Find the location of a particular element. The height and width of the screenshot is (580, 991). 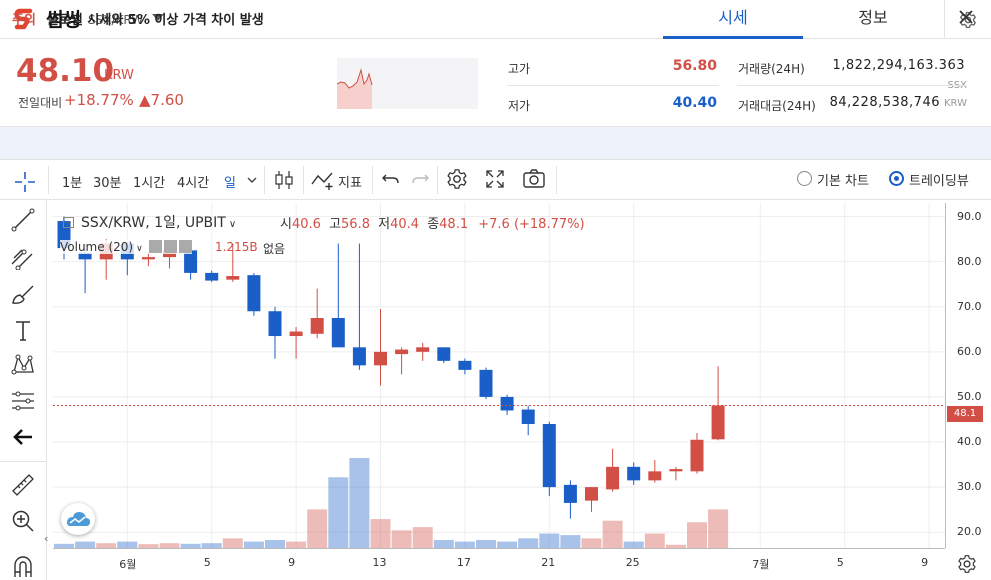

coin-logo-icon is located at coordinates (23, 19).